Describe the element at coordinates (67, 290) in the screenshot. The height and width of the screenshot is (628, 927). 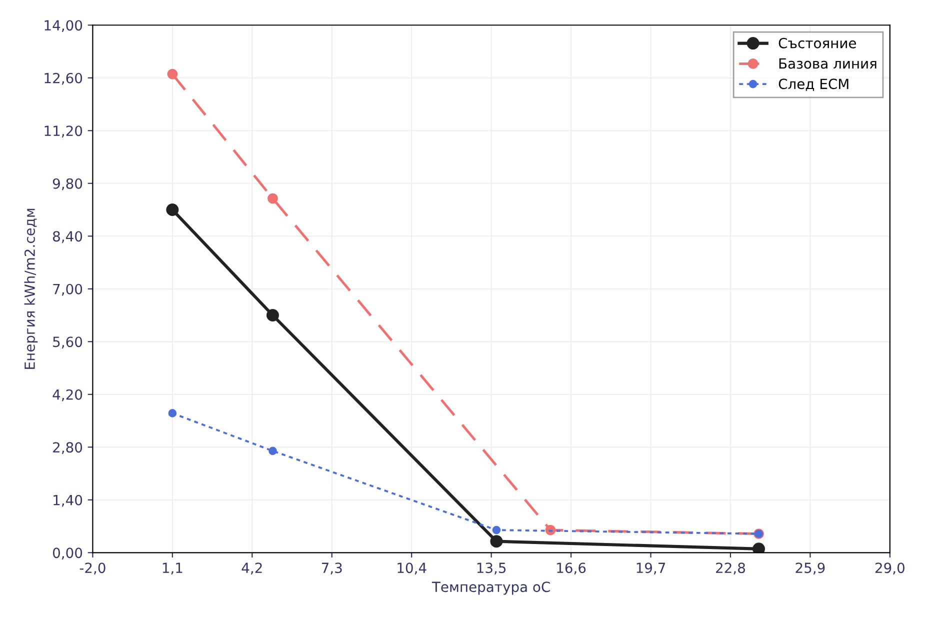
I see `y-tick-label: 7,00` at that location.